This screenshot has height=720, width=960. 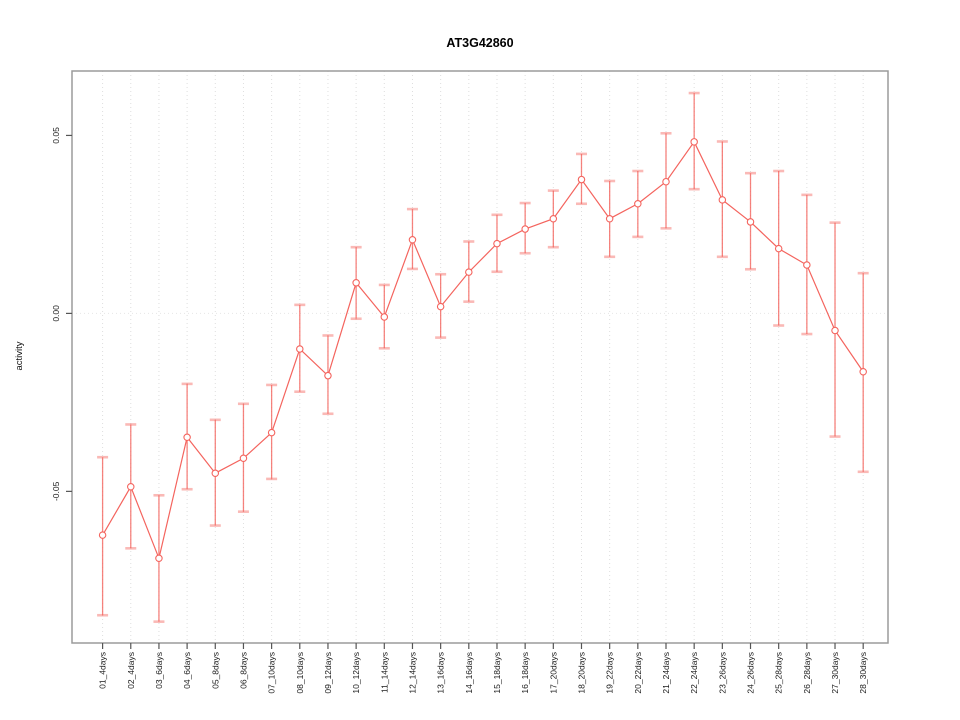 I want to click on y-axis-label: activity, so click(x=19, y=355).